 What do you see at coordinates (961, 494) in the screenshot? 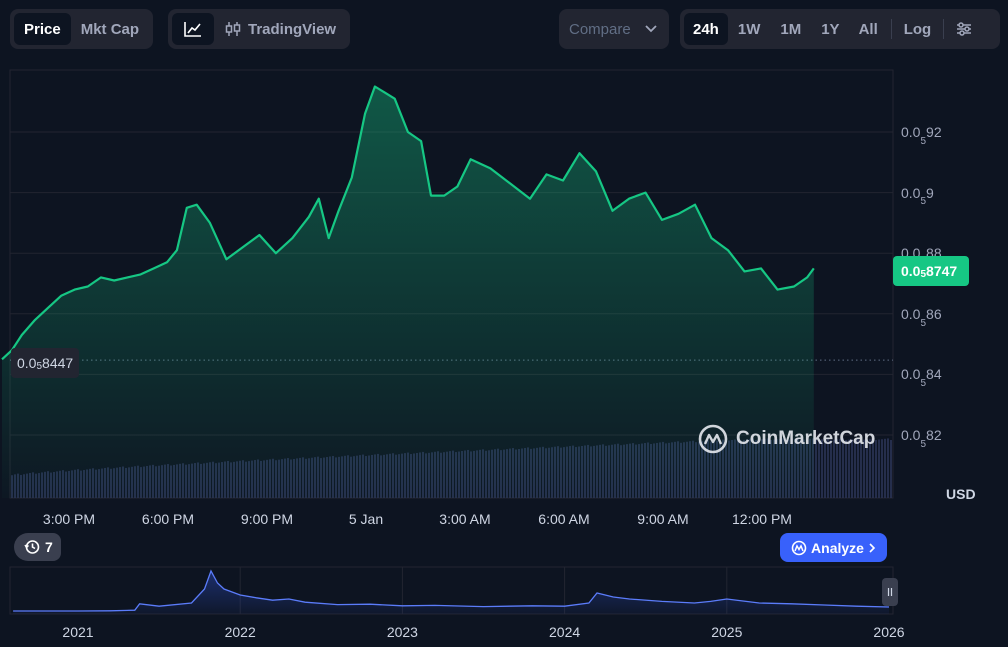
I see `currency-label: USD` at bounding box center [961, 494].